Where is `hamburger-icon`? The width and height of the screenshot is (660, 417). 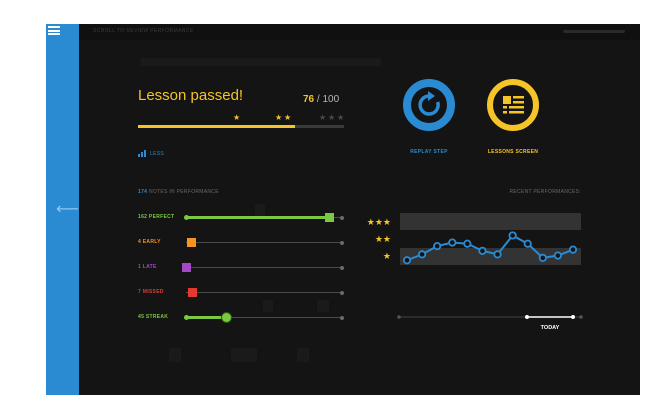 hamburger-icon is located at coordinates (54, 30).